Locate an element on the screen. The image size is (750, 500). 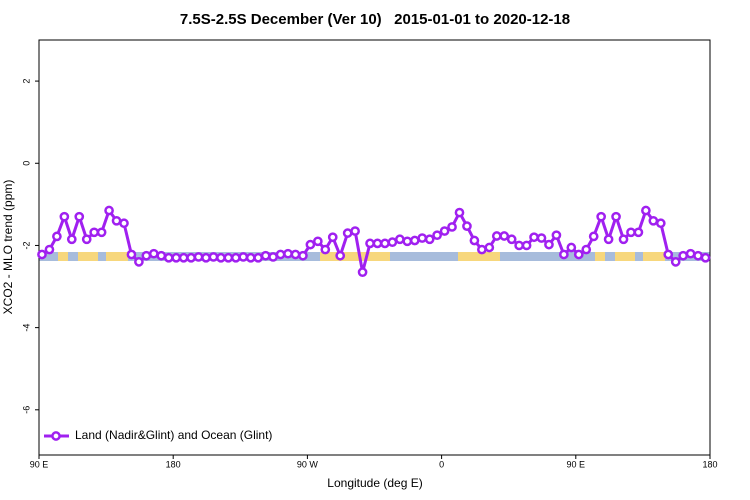
legend-label: Land (Nadir&Glint) and Ocean (Glint) is located at coordinates (173, 435).